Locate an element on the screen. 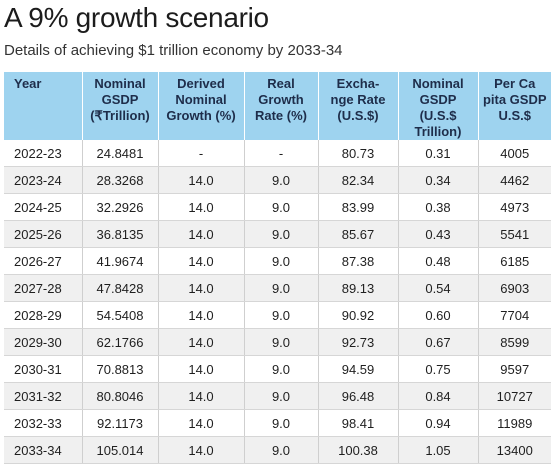  column-header: Derived Nominal Growth (%) is located at coordinates (201, 106).